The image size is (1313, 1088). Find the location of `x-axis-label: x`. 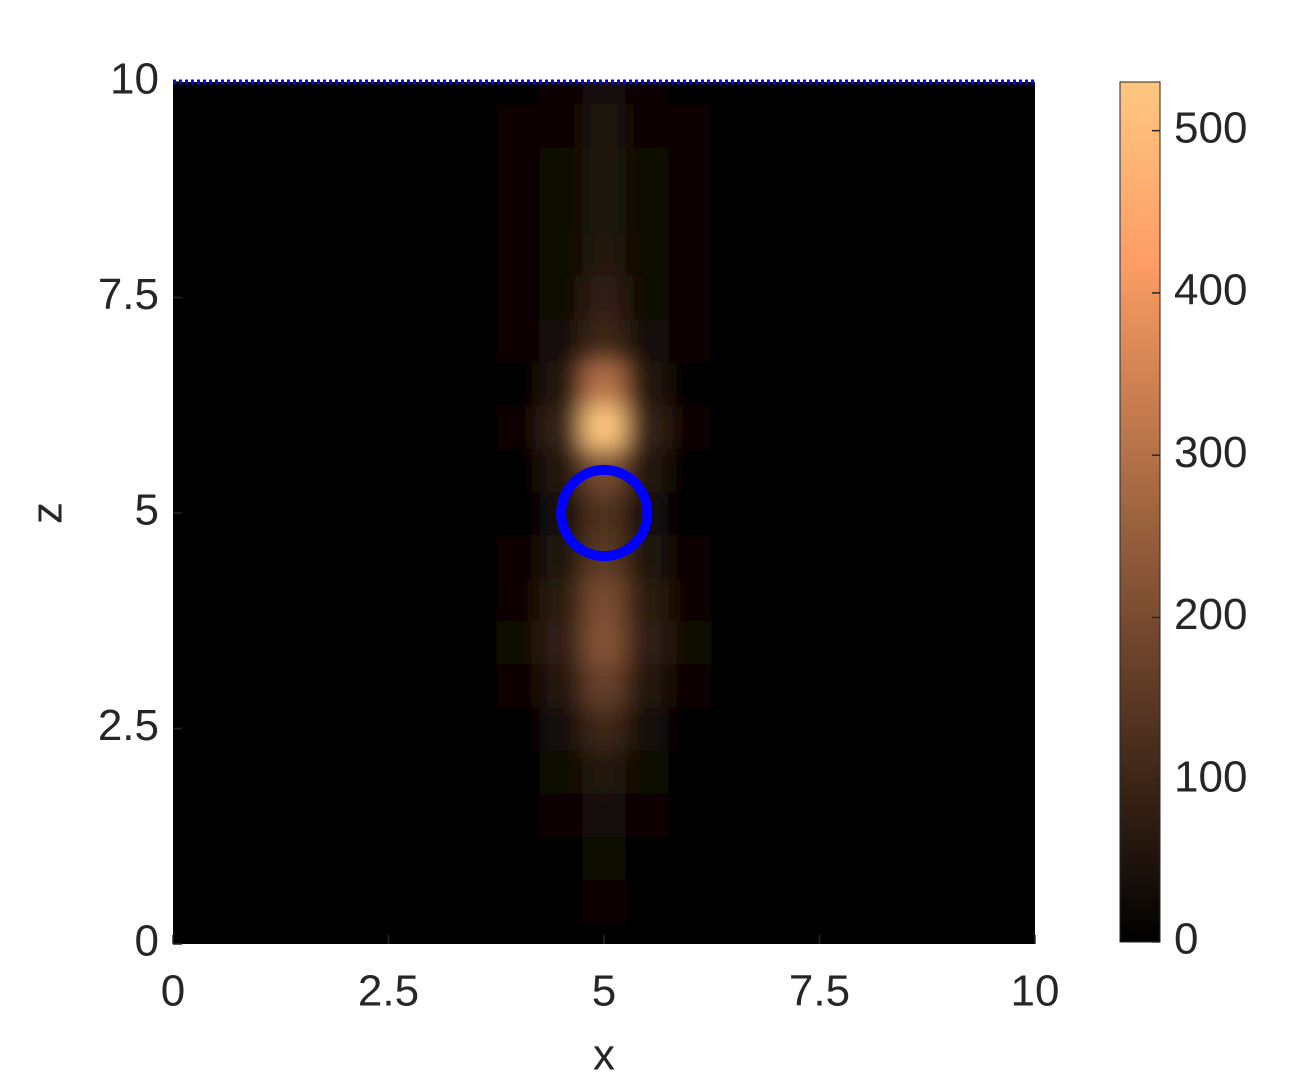

x-axis-label: x is located at coordinates (604, 1055).